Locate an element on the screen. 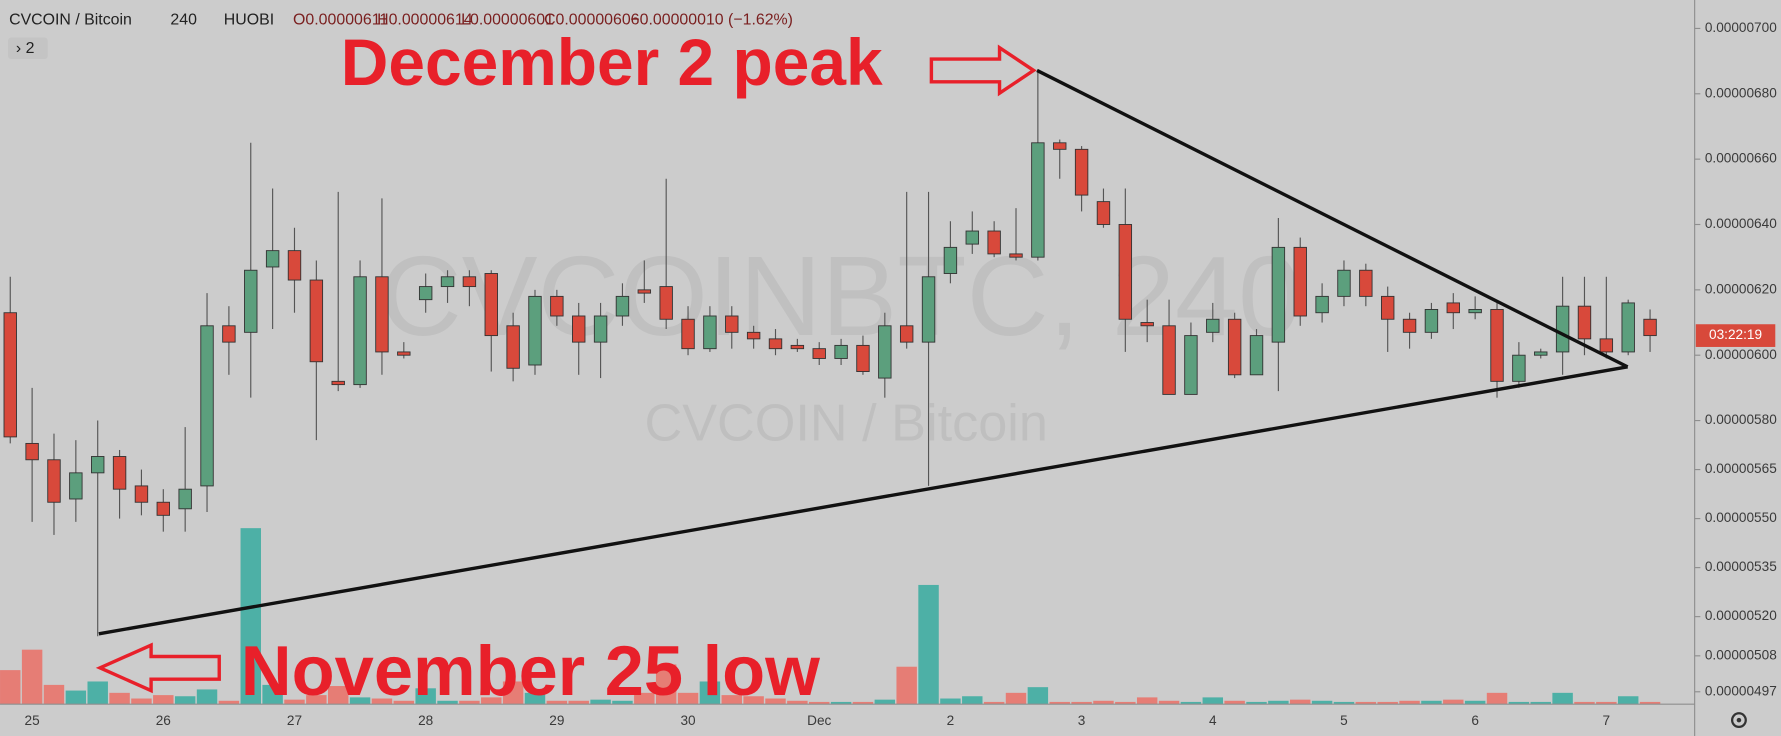 The image size is (1781, 736). y-tick-label: 0.00000620 is located at coordinates (1741, 288).